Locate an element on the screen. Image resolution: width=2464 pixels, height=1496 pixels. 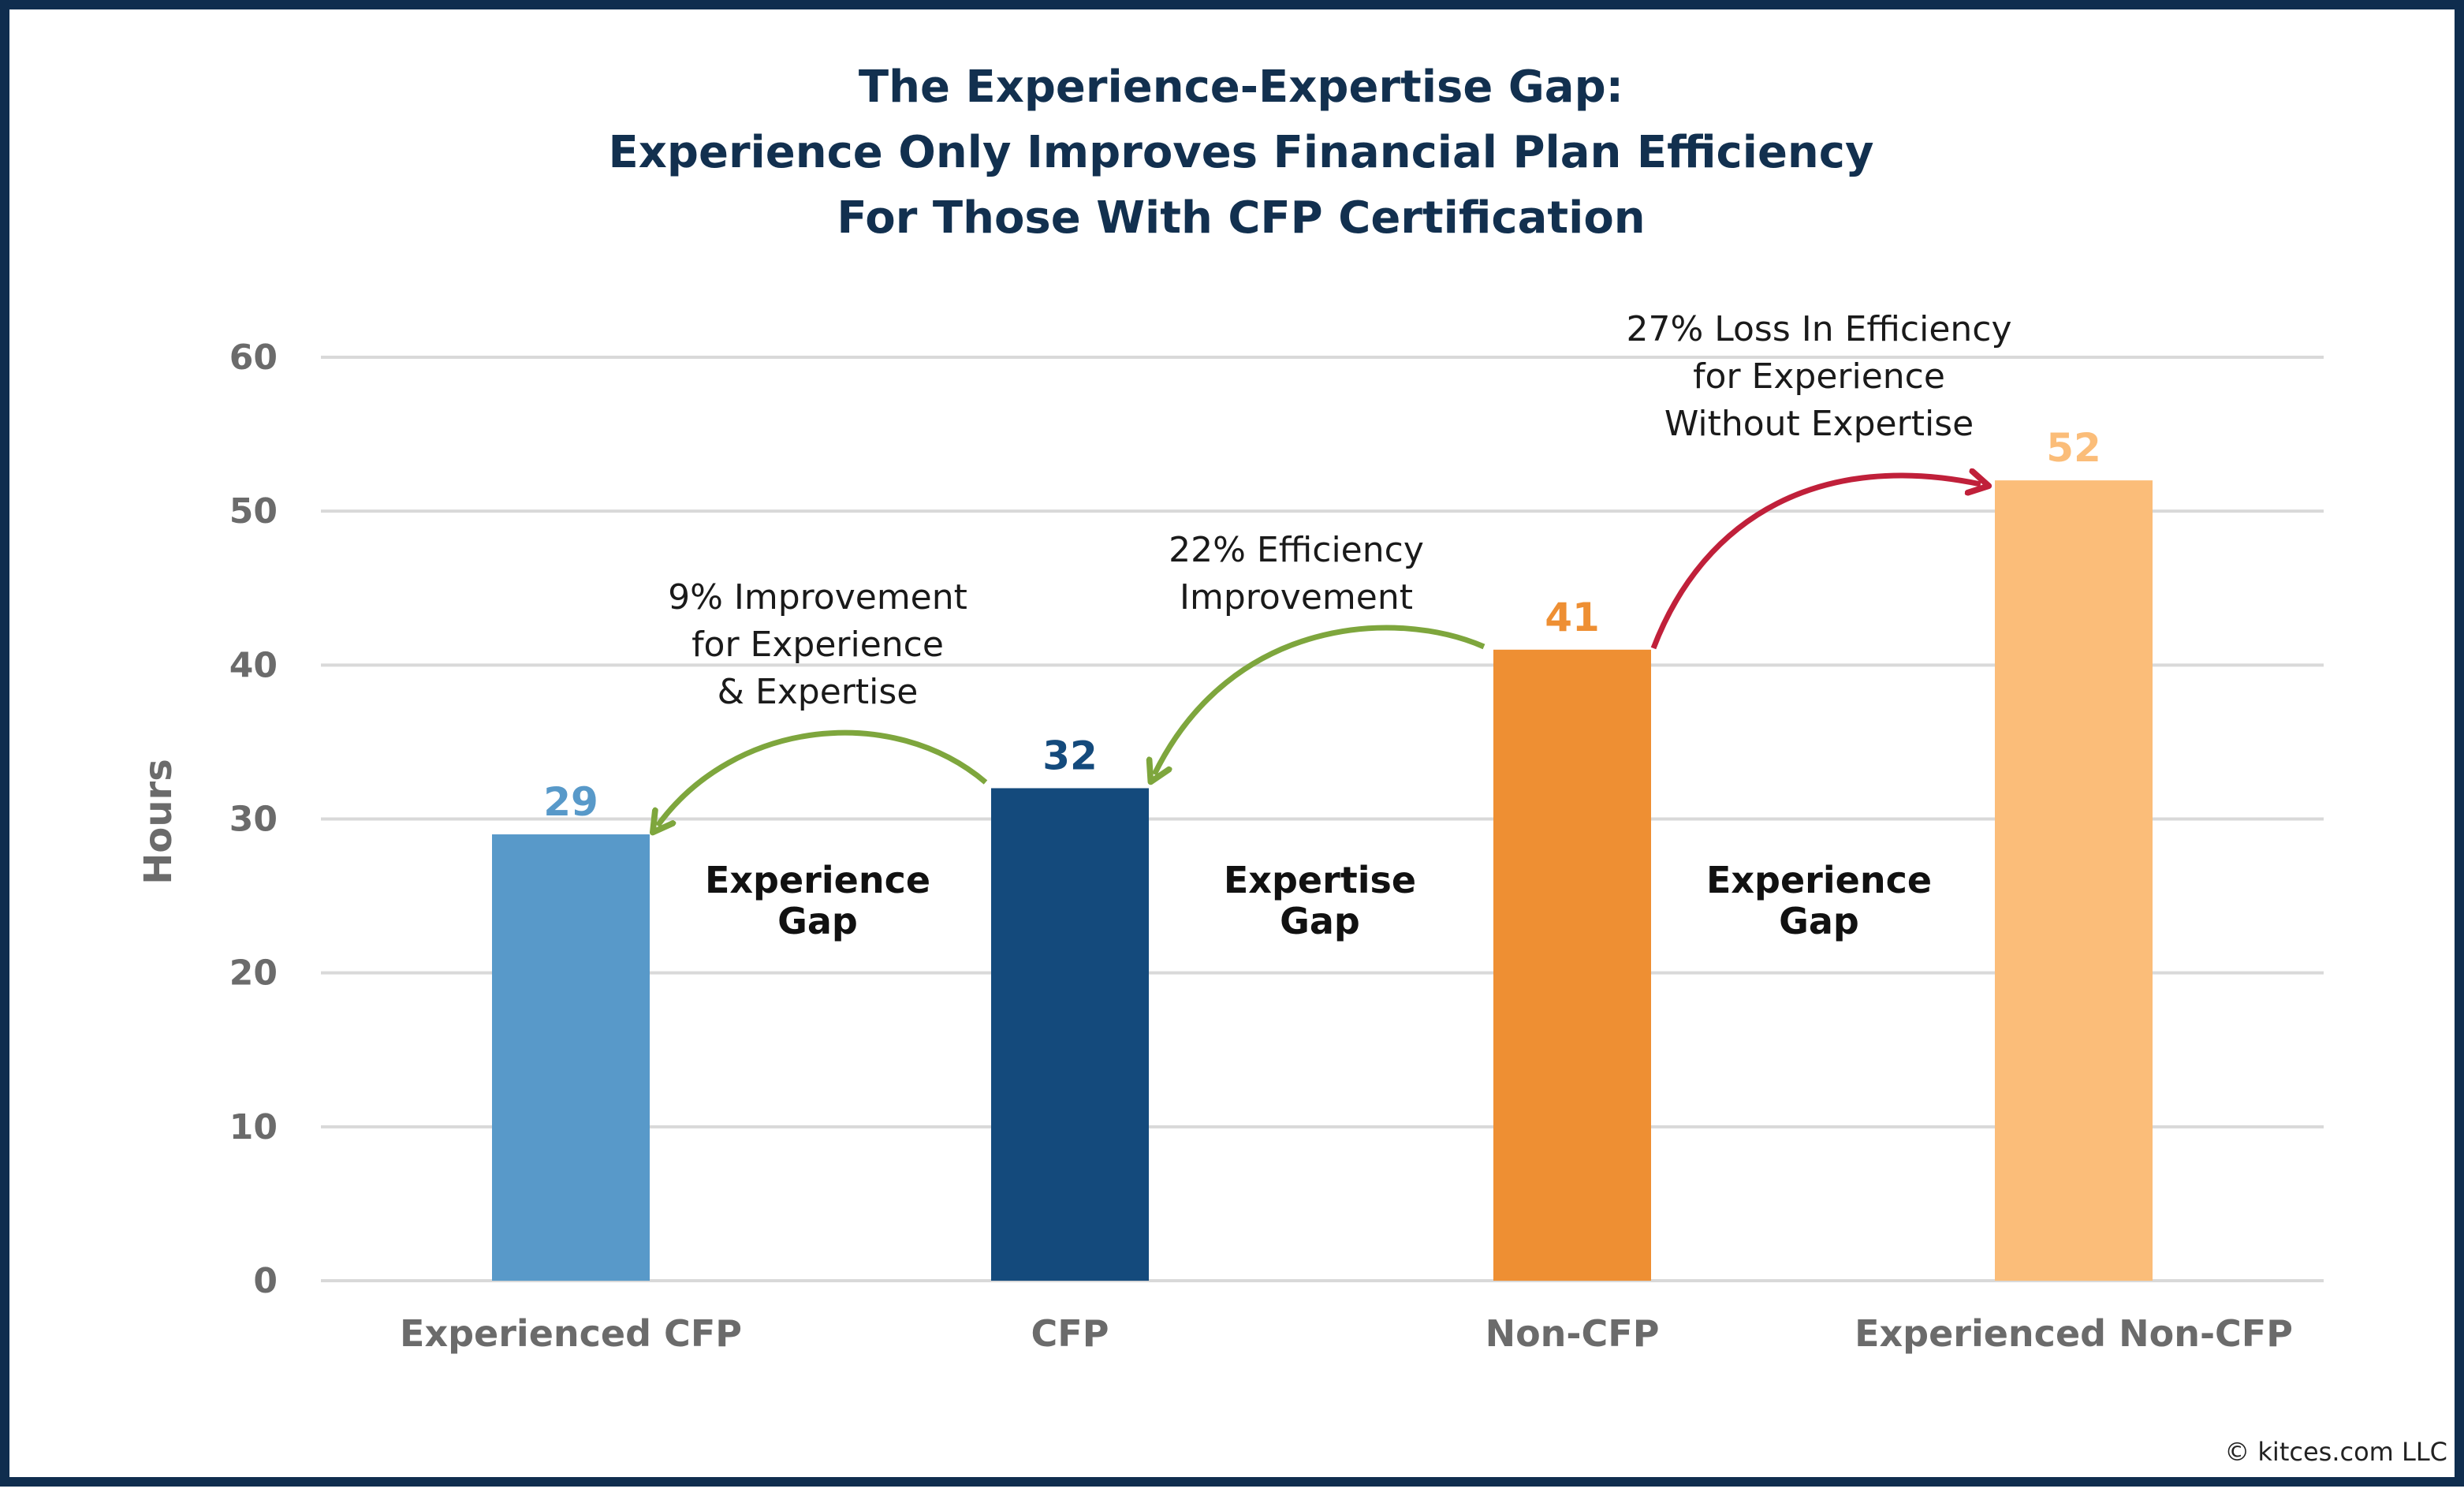
bar-experienced-non-cfp is located at coordinates (2074, 880).